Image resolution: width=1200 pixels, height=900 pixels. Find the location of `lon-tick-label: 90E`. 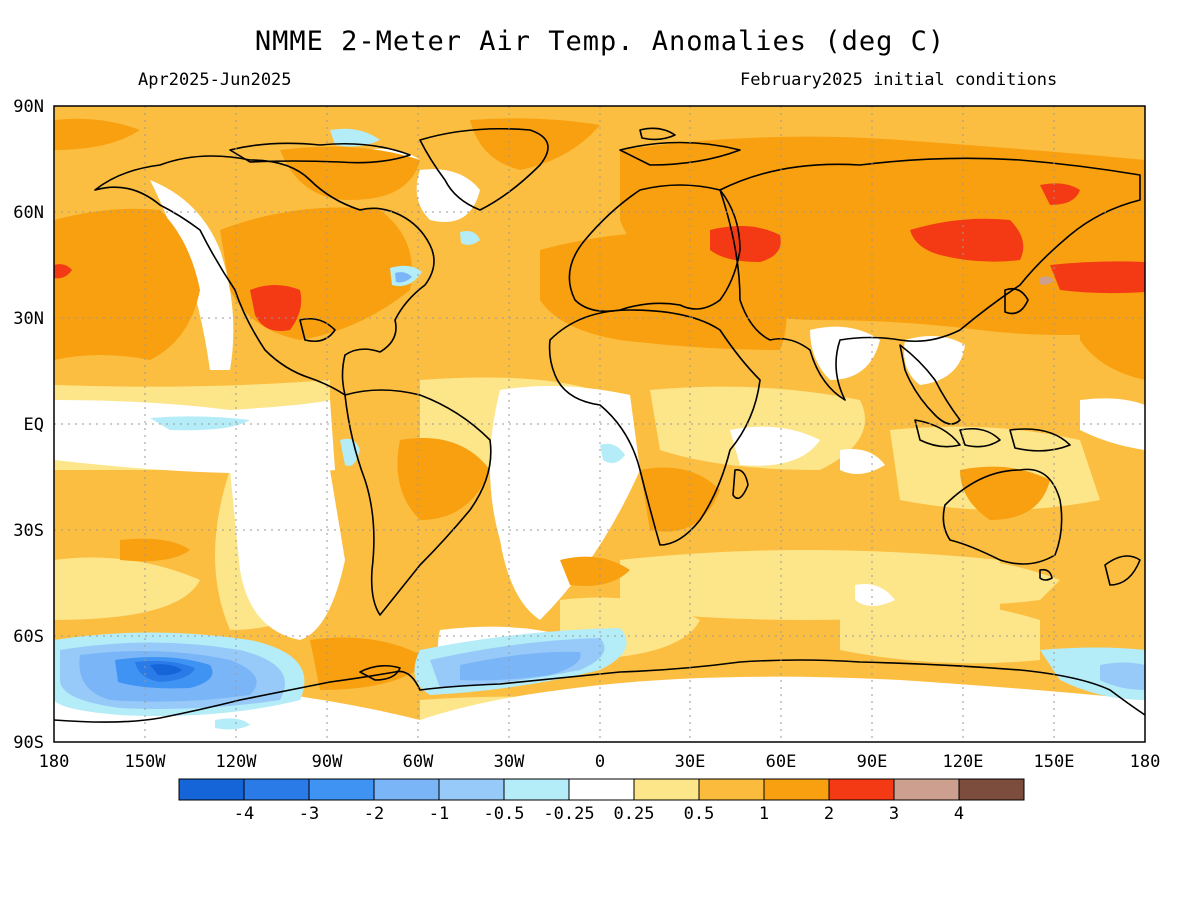

lon-tick-label: 90E is located at coordinates (872, 762).